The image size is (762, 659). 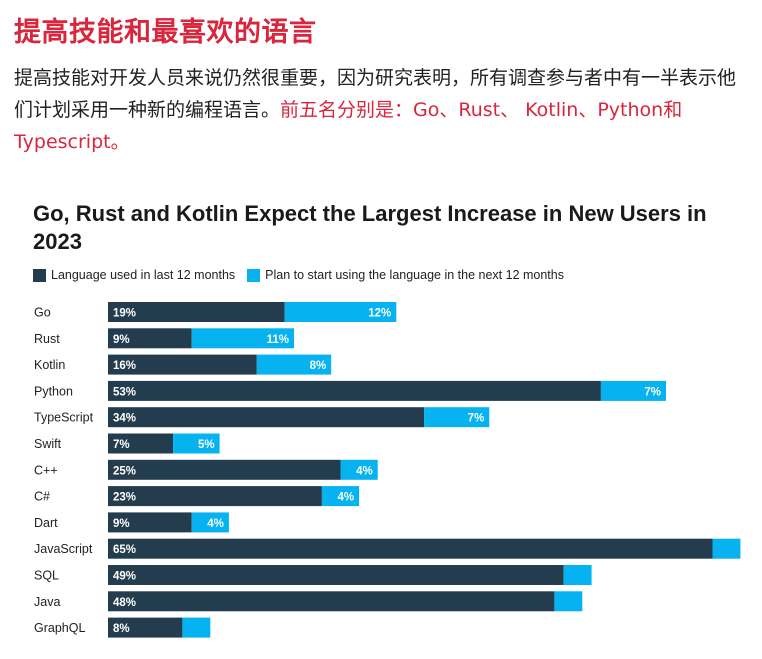 I want to click on article-heading: 提高技能和最喜欢的语言, so click(x=165, y=32).